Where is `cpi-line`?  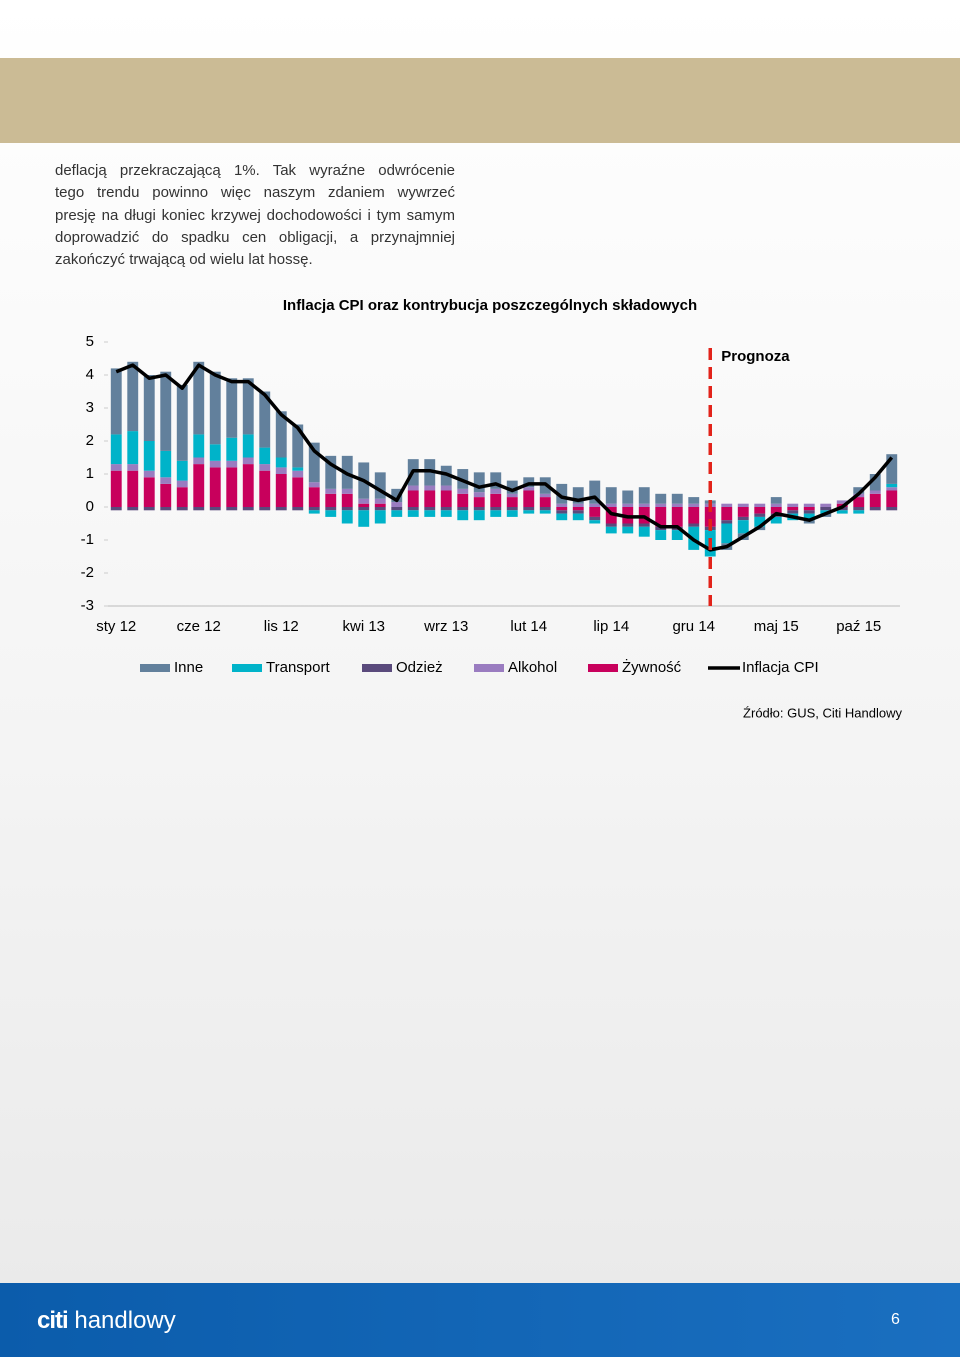
cpi-line is located at coordinates (504, 457).